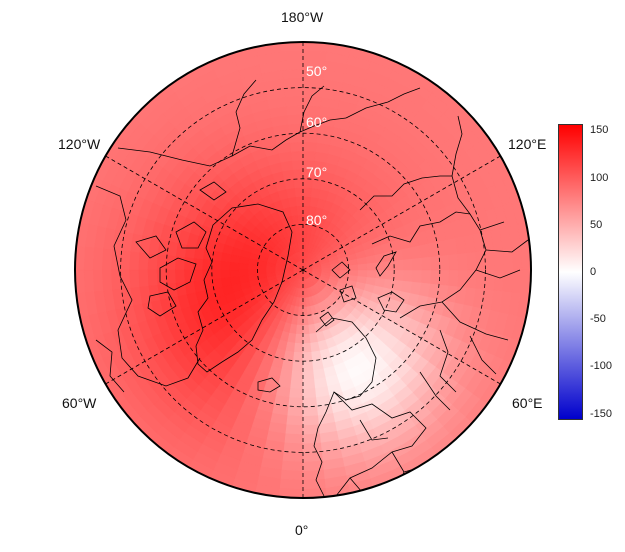  Describe the element at coordinates (380, 444) in the screenshot. I see `europe-borders` at that location.